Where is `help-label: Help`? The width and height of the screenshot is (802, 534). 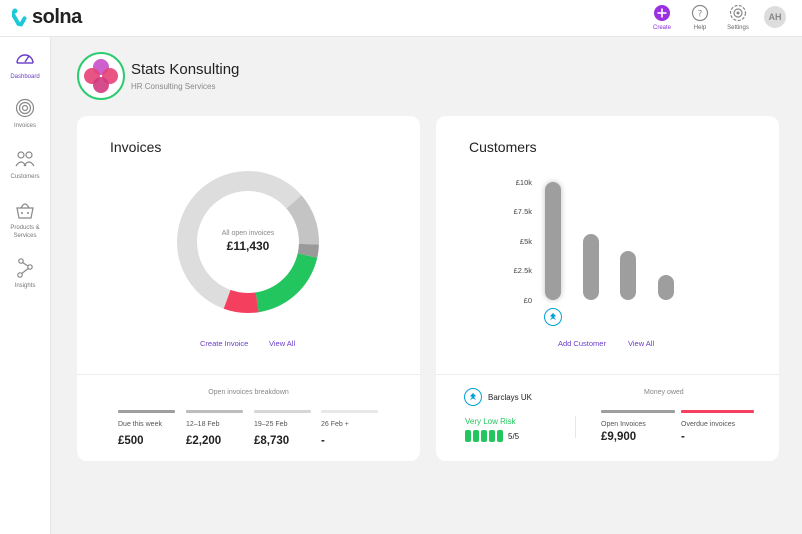
help-label: Help is located at coordinates (700, 28).